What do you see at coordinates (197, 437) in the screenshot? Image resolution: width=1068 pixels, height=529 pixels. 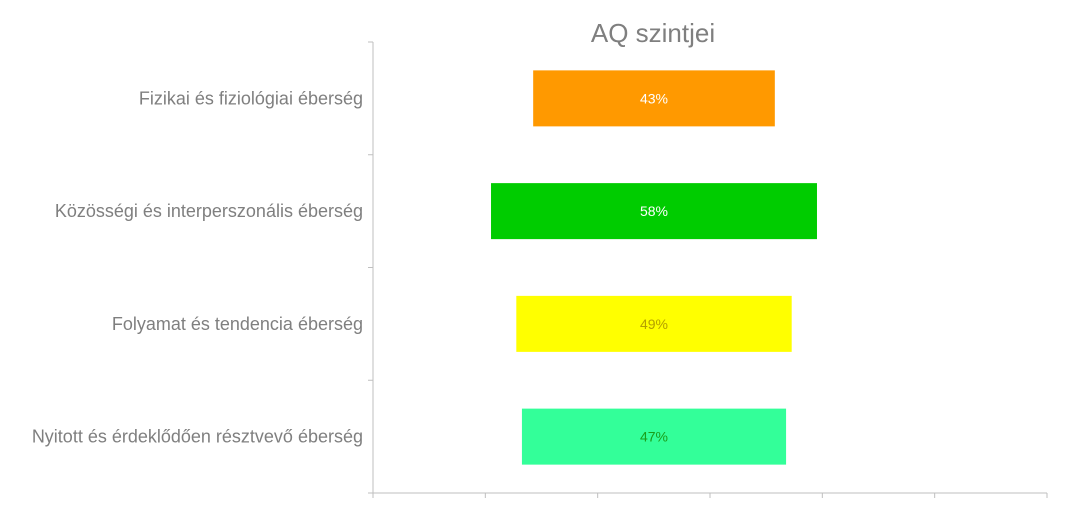 I see `category-label: Nyitott és érdeklődően résztvevő éberség` at bounding box center [197, 437].